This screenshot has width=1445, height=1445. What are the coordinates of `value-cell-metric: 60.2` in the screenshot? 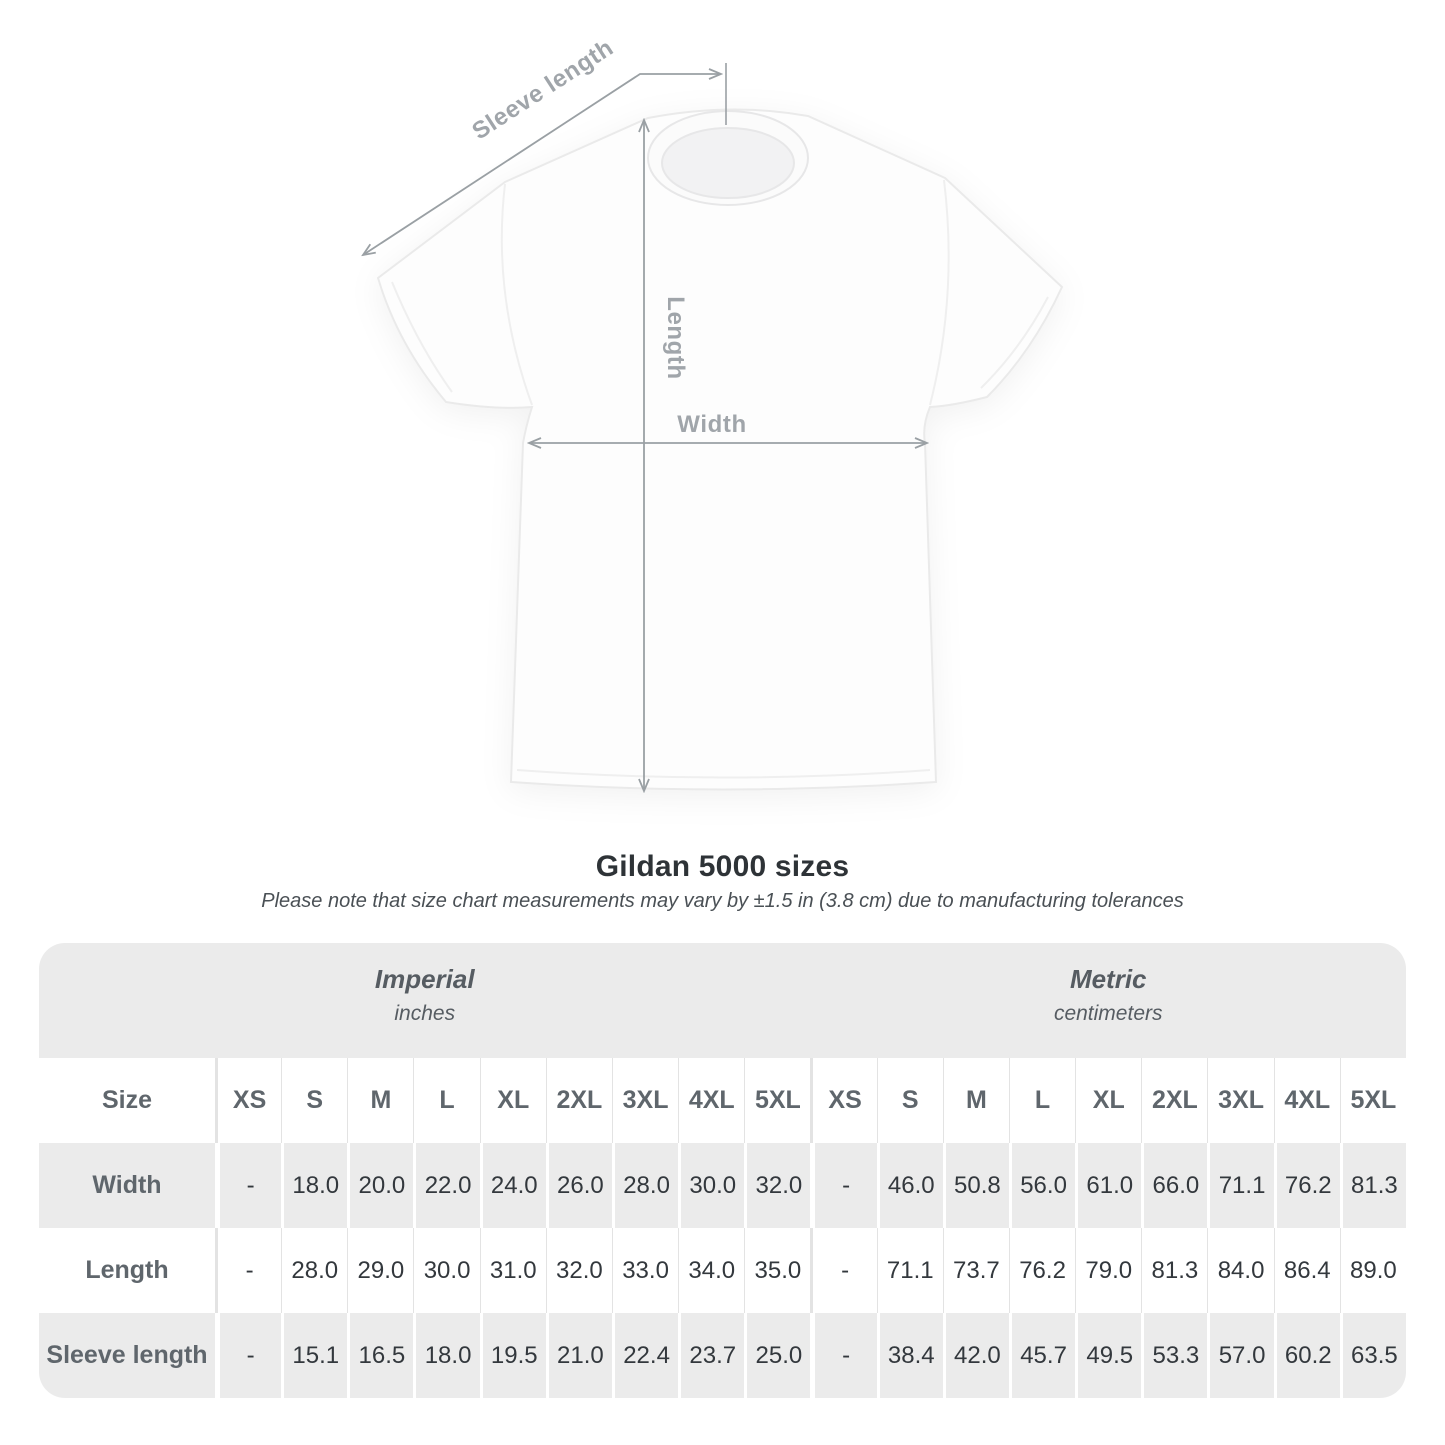 It's located at (1306, 1355).